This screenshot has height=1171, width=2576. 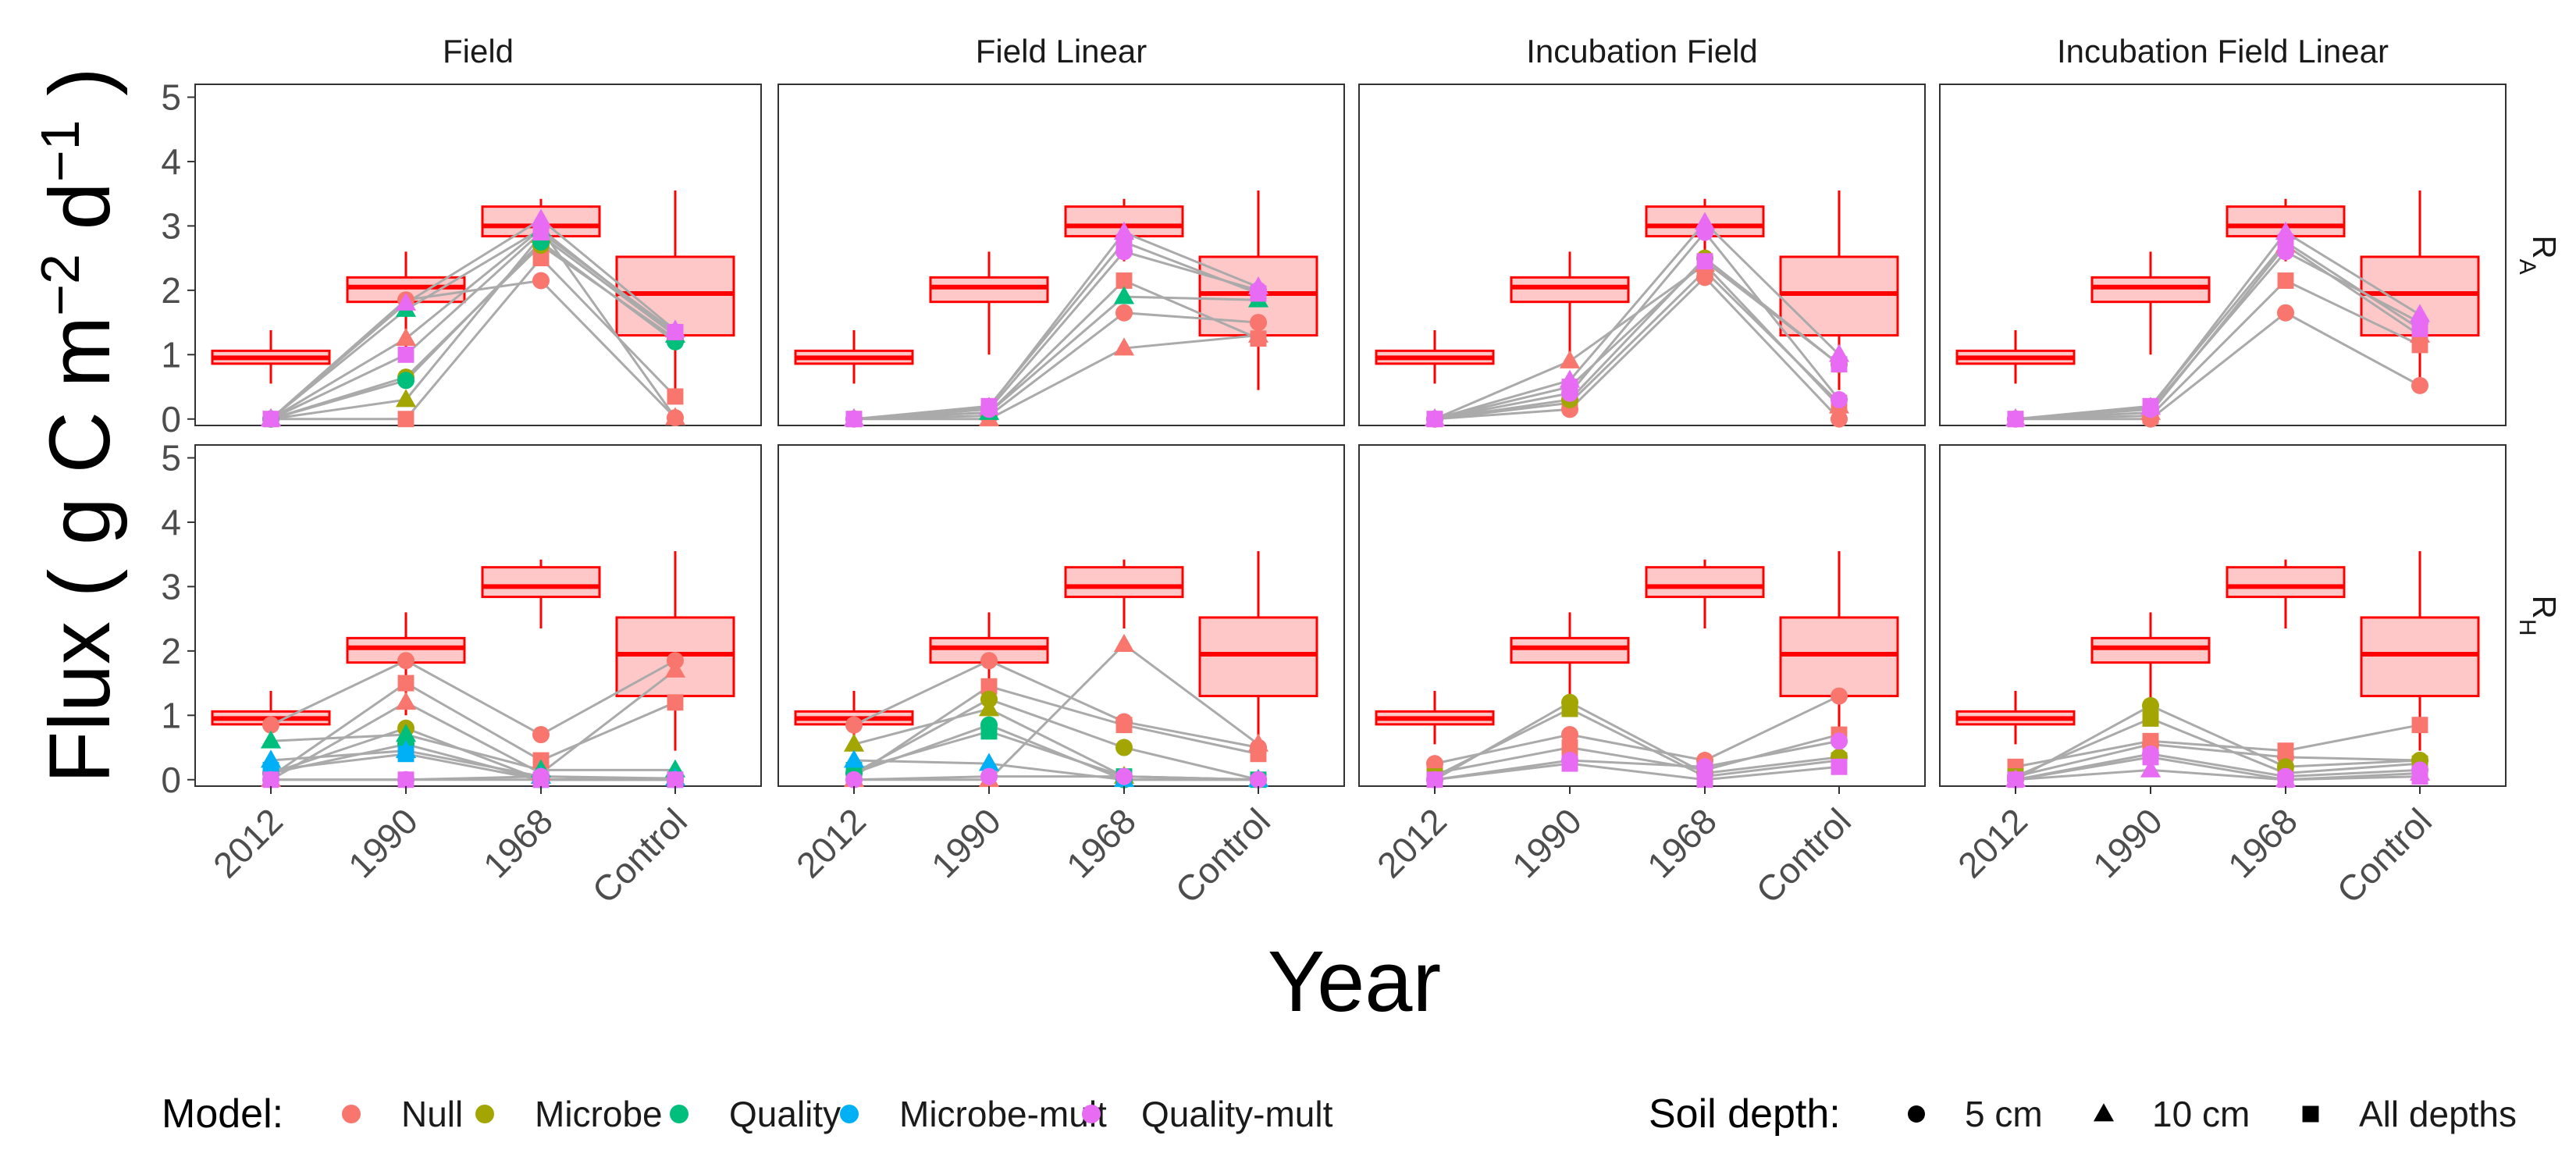 What do you see at coordinates (1091, 1114) in the screenshot?
I see `legend-key-quality-mult` at bounding box center [1091, 1114].